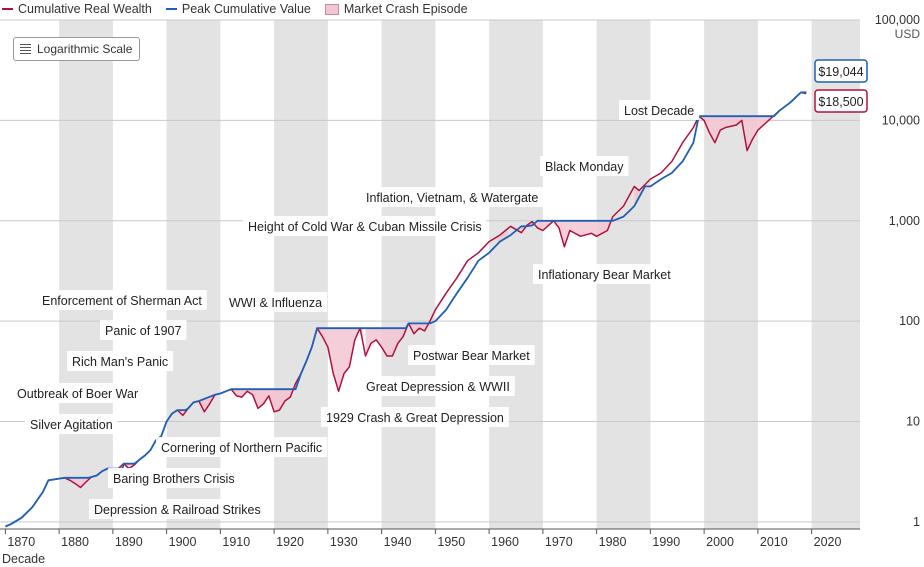 The height and width of the screenshot is (567, 924). I want to click on y-tick-label: 100,000, so click(897, 20).